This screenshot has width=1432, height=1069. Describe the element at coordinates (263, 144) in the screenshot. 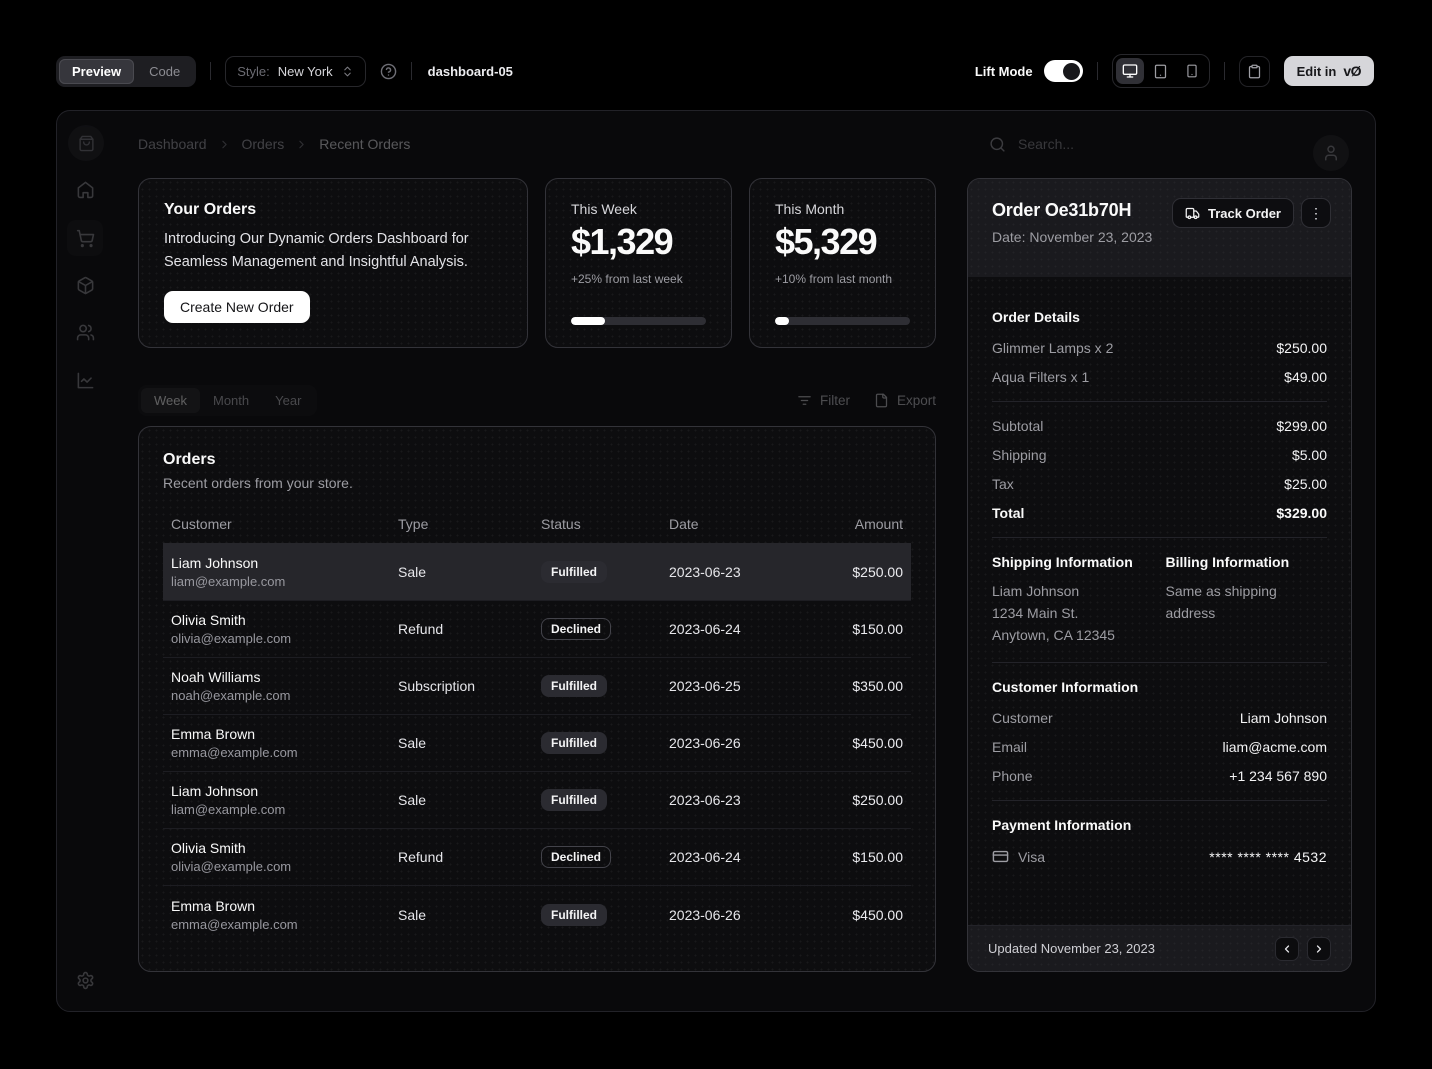

I see `breadcrumb-orders: Orders` at that location.